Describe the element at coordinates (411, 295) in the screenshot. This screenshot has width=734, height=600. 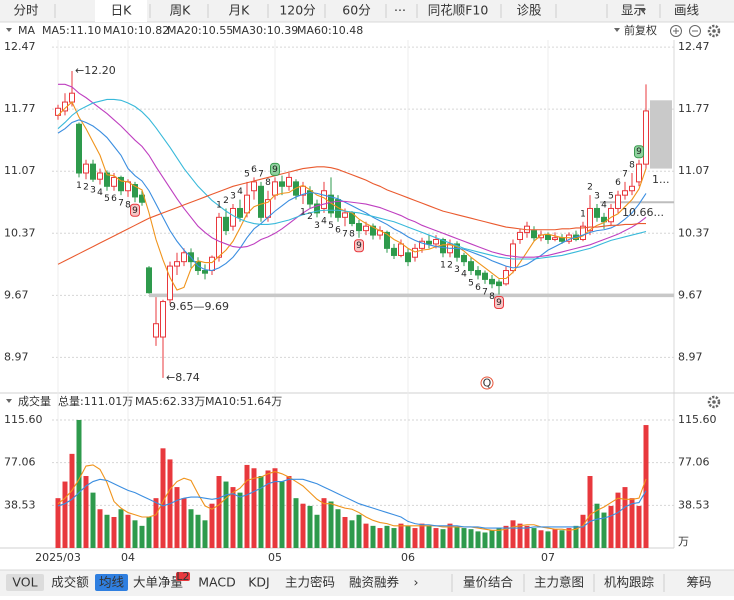
I see `gap-band` at that location.